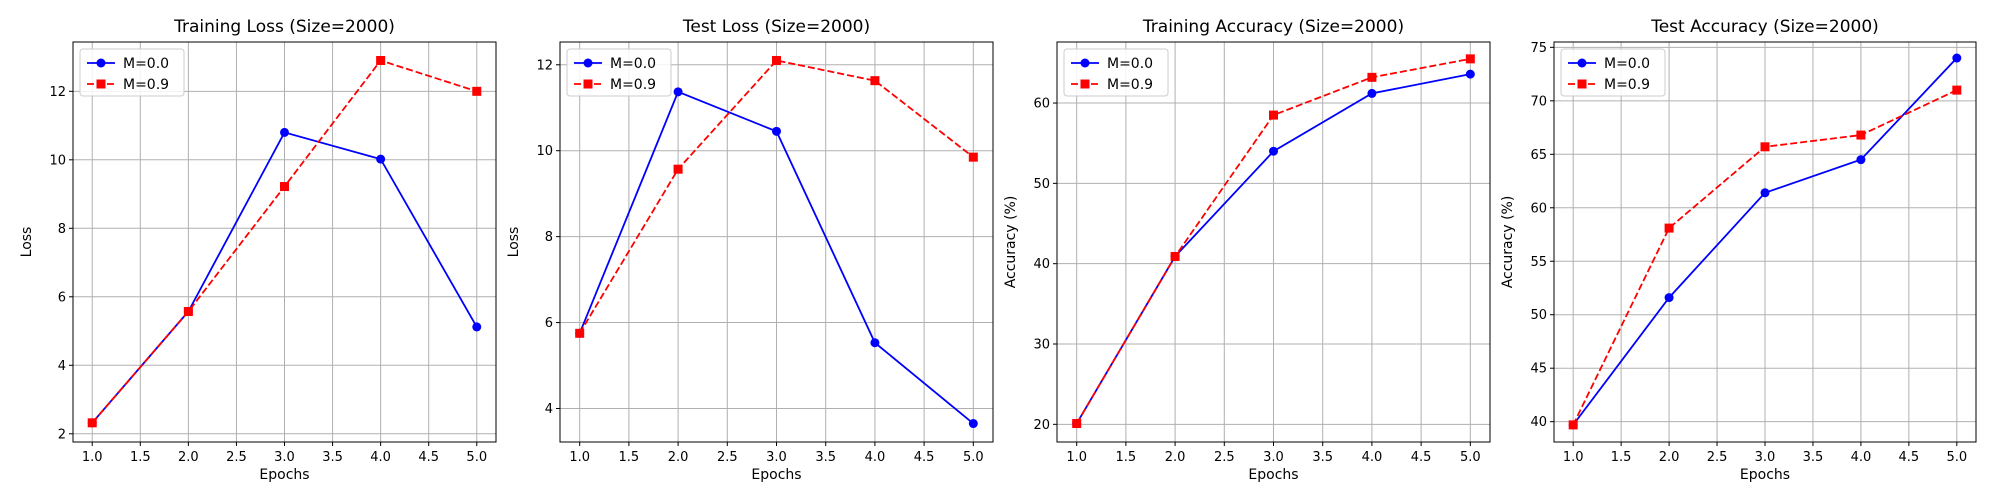  What do you see at coordinates (62, 366) in the screenshot?
I see `y-tick-label: 4` at bounding box center [62, 366].